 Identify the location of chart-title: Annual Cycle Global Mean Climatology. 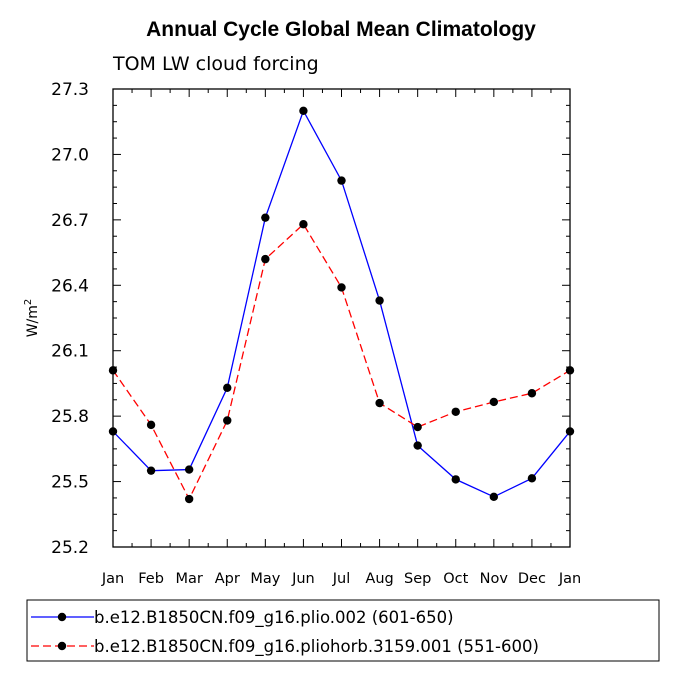
(341, 29).